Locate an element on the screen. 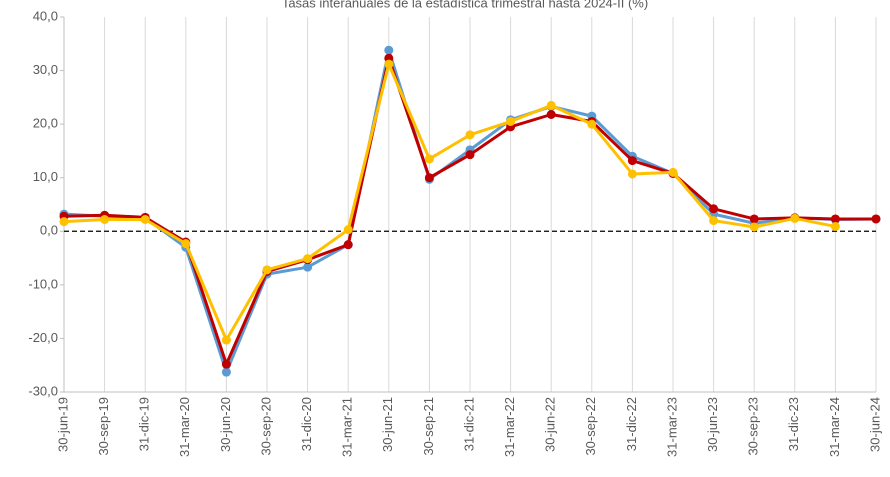  x-tick-label: 30-jun-19 is located at coordinates (62, 424).